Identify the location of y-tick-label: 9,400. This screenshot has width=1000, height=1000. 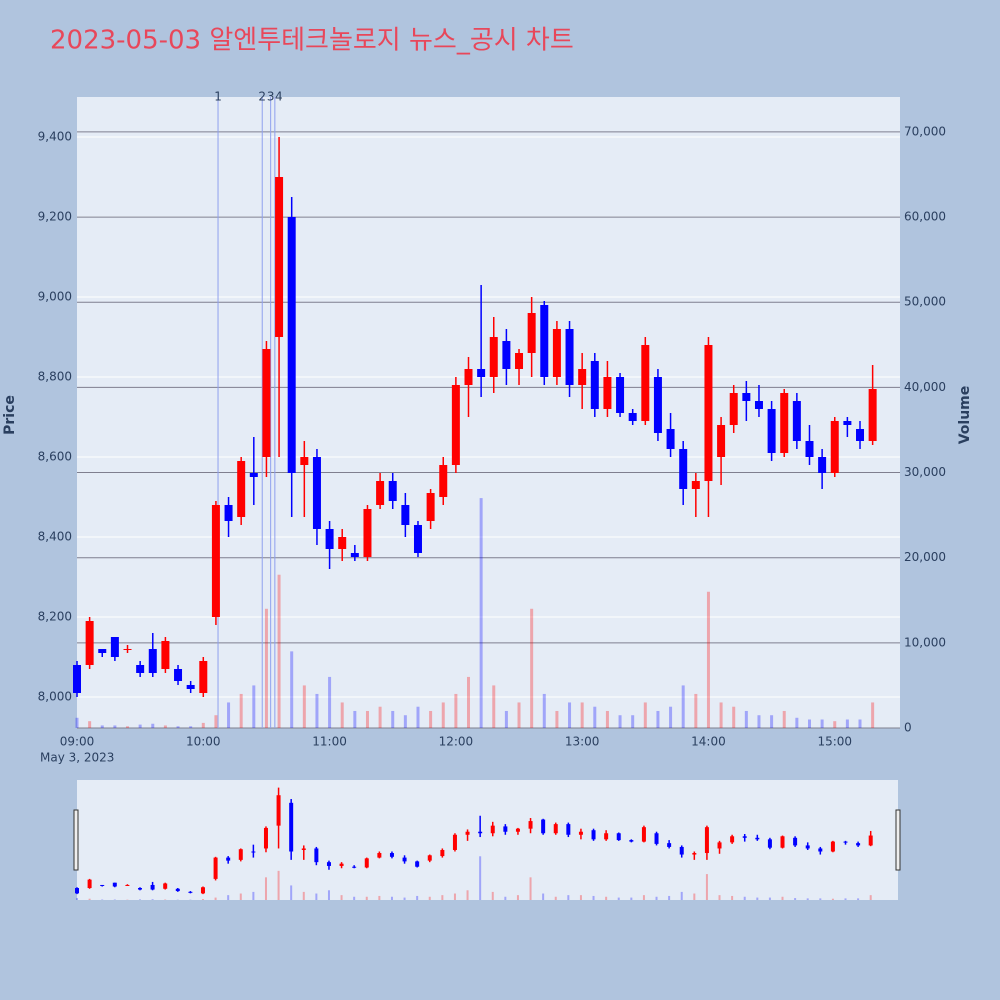
(55, 137).